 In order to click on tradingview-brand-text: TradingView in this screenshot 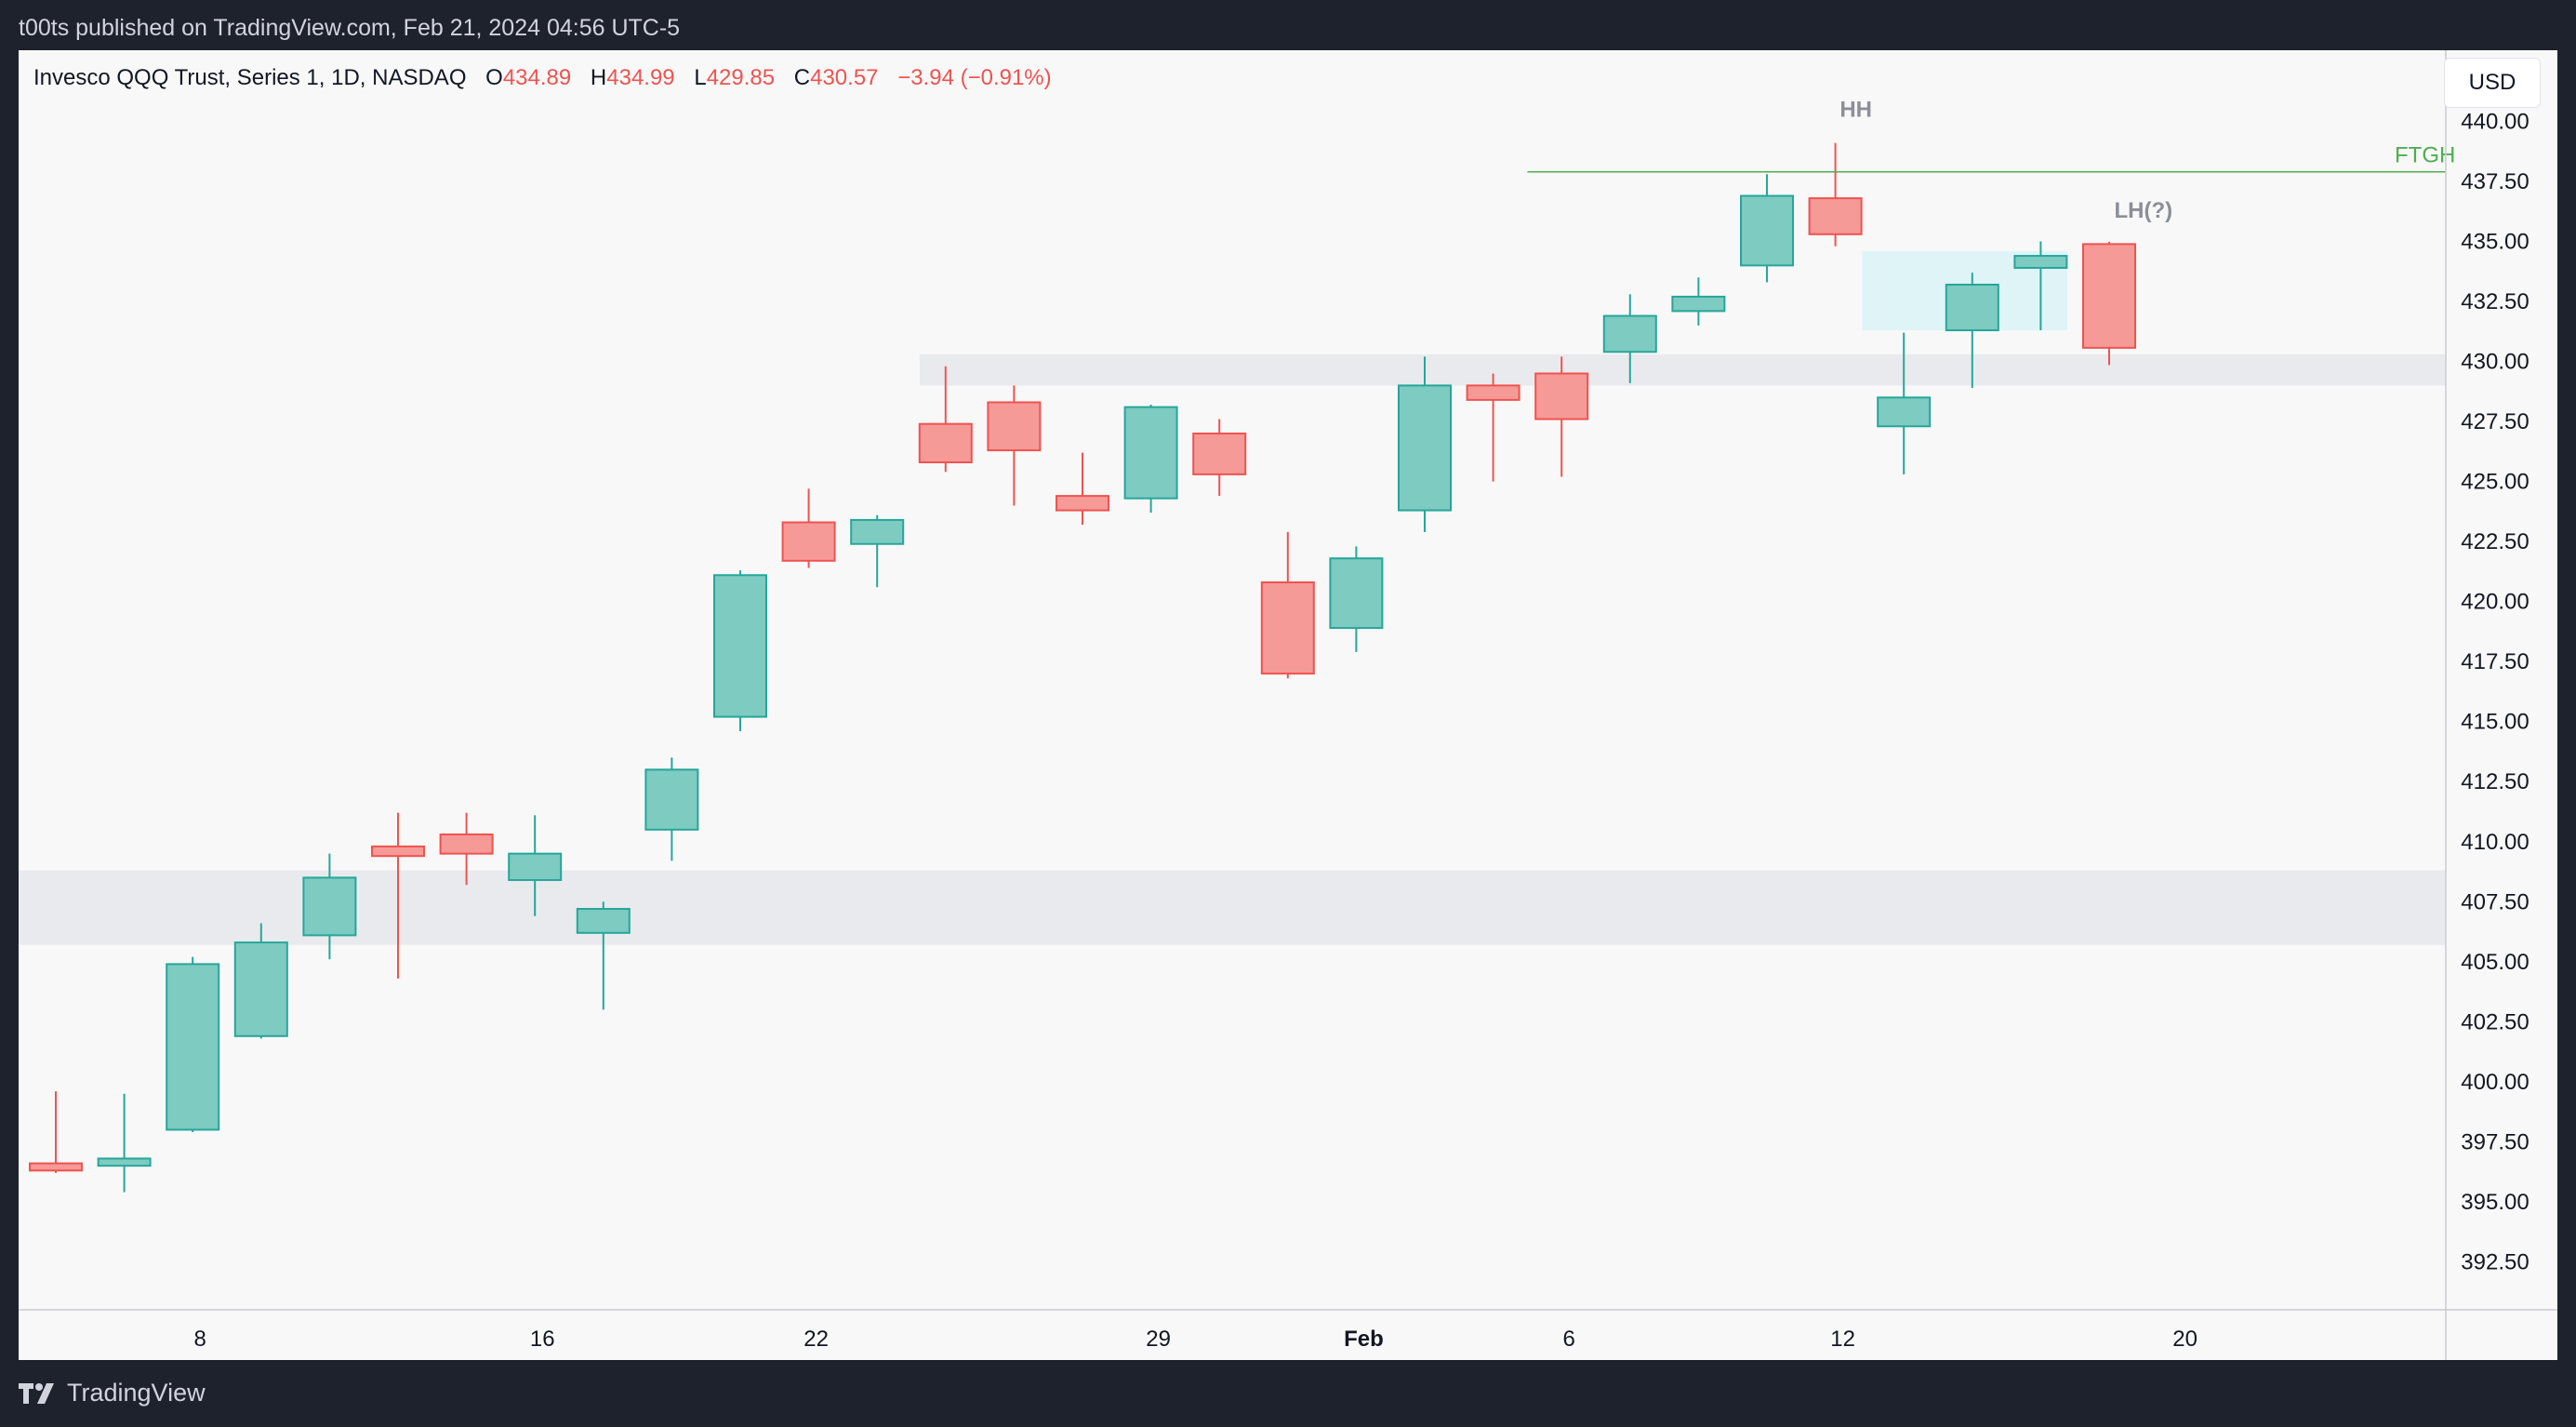, I will do `click(136, 1393)`.